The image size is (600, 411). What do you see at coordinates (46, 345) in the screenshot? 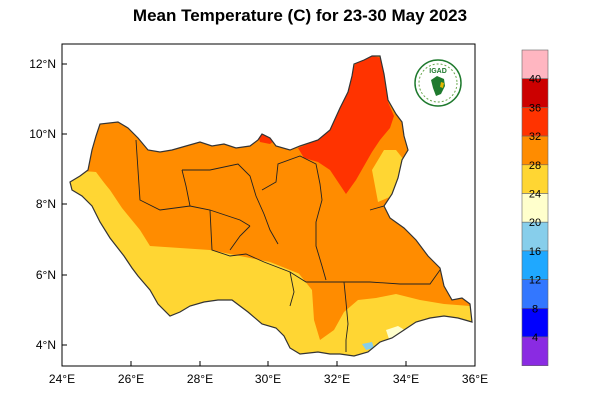
I see `y-tick-4n: 4°N` at bounding box center [46, 345].